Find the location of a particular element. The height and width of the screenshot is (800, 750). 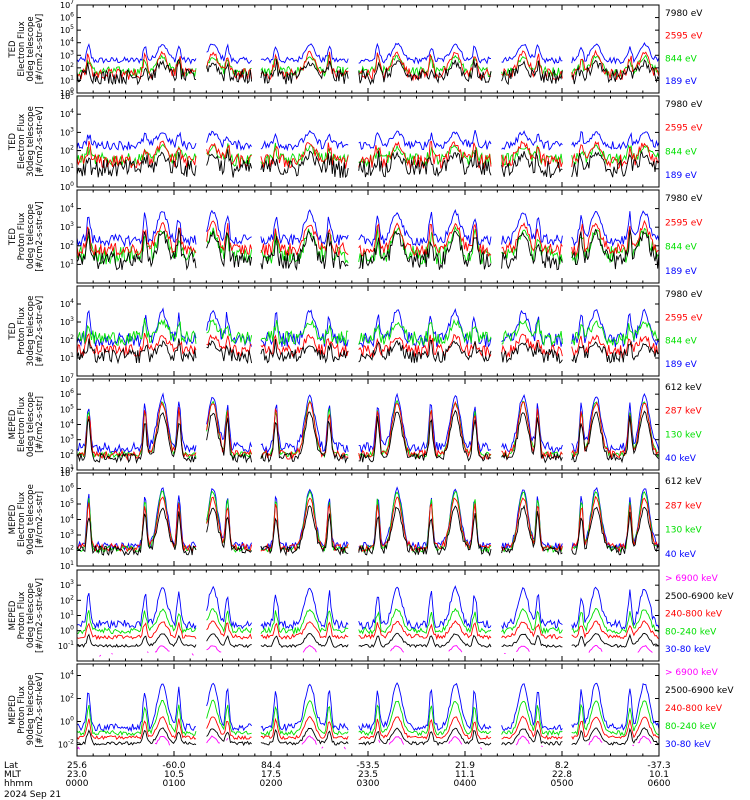

legend-entry: 189 eV is located at coordinates (681, 176).